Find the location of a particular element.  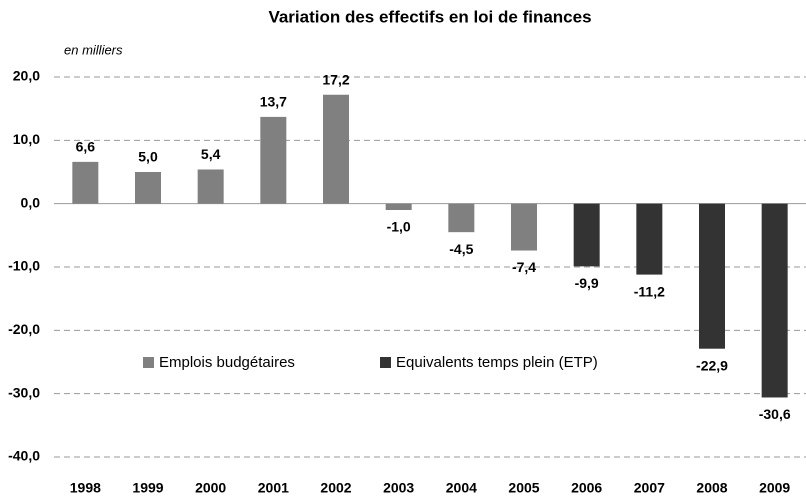

y-tick-label: -30,0 is located at coordinates (24, 392).